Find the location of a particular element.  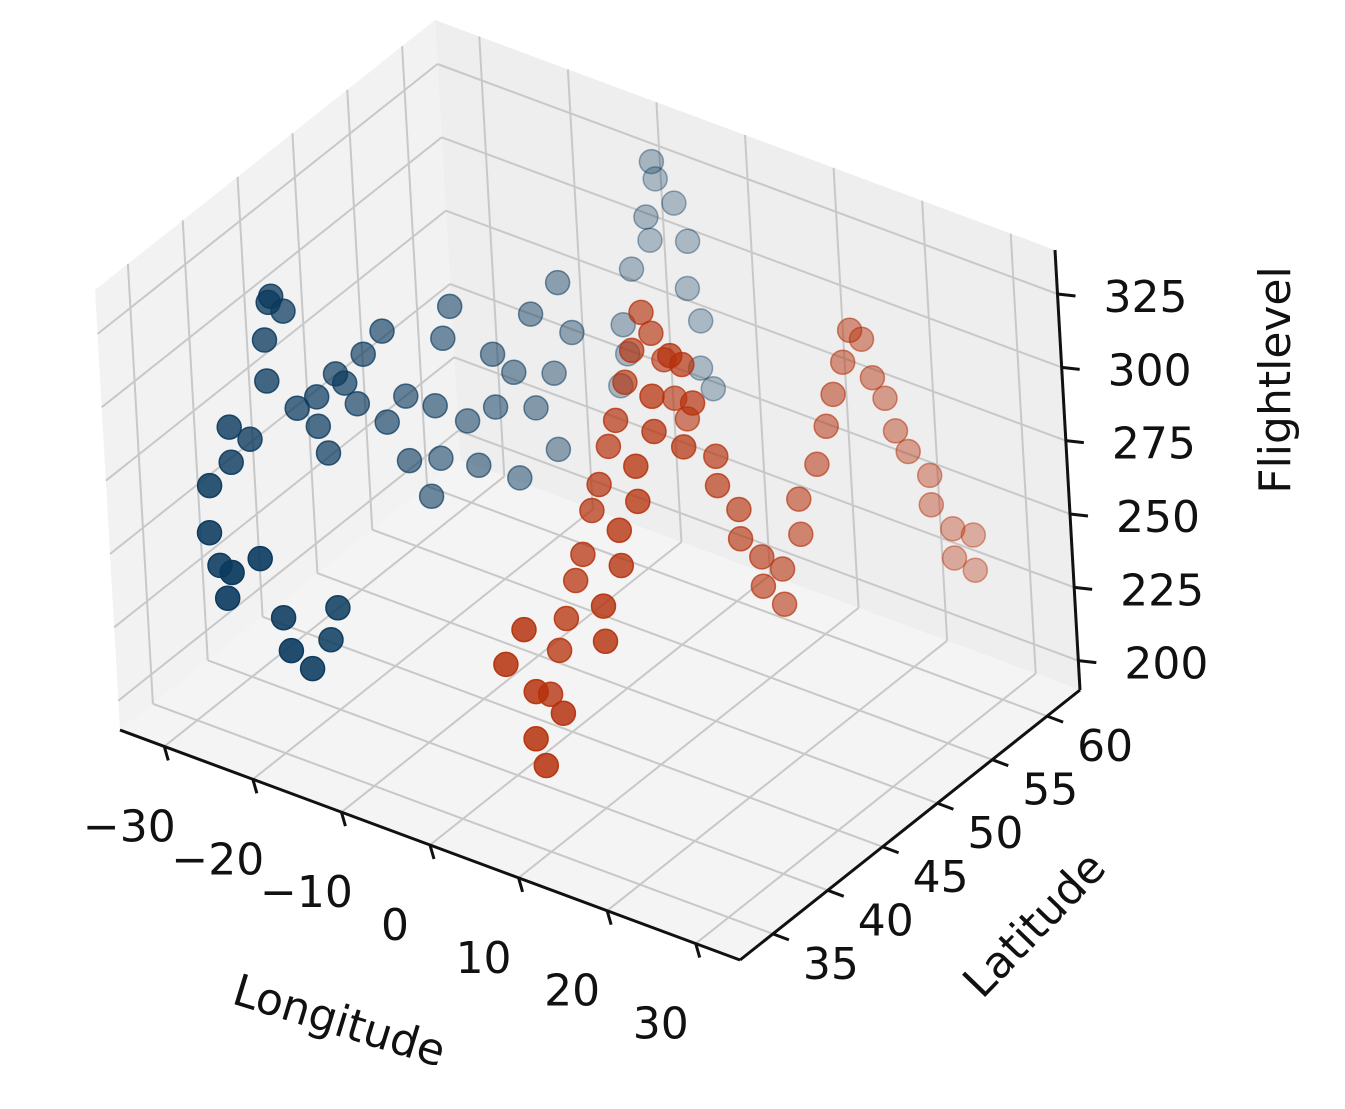

z-axis-line is located at coordinates (1067, 470).